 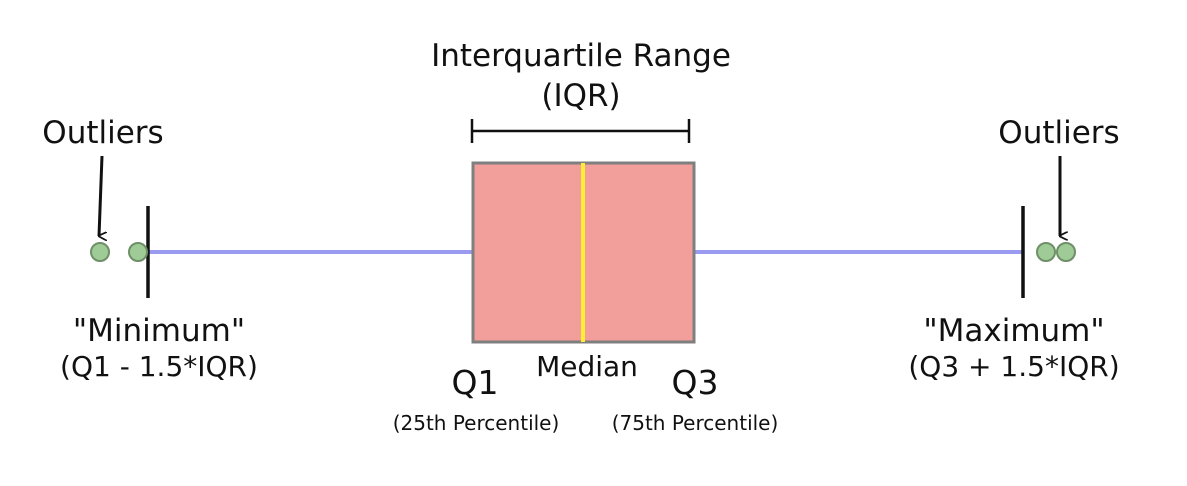 I want to click on q1-label: Q1, so click(x=475, y=382).